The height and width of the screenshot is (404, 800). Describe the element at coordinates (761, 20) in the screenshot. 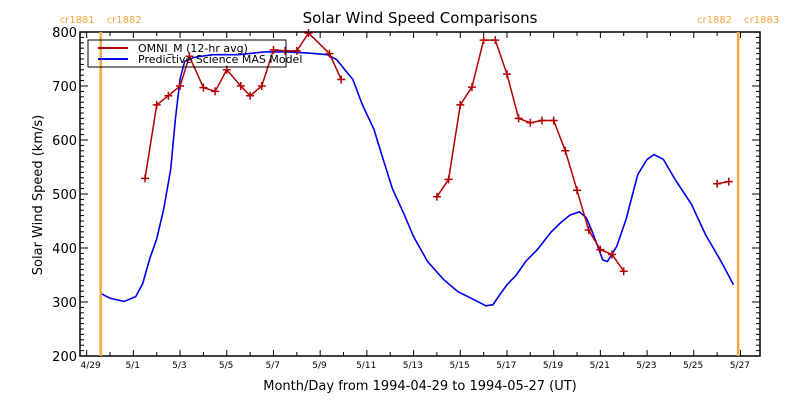

I see `carrington-label-next: cr1883` at that location.